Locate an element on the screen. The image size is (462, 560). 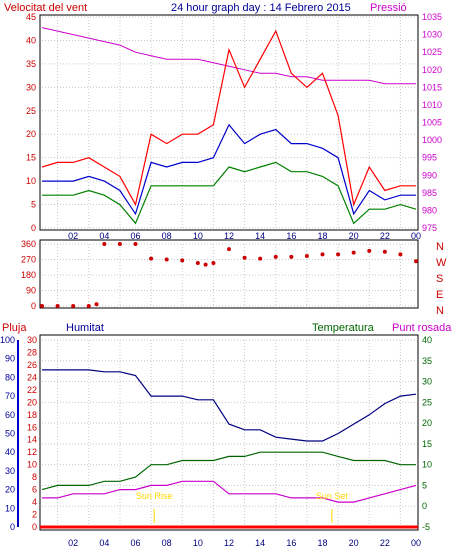
rain-label: Pluja is located at coordinates (14, 328).